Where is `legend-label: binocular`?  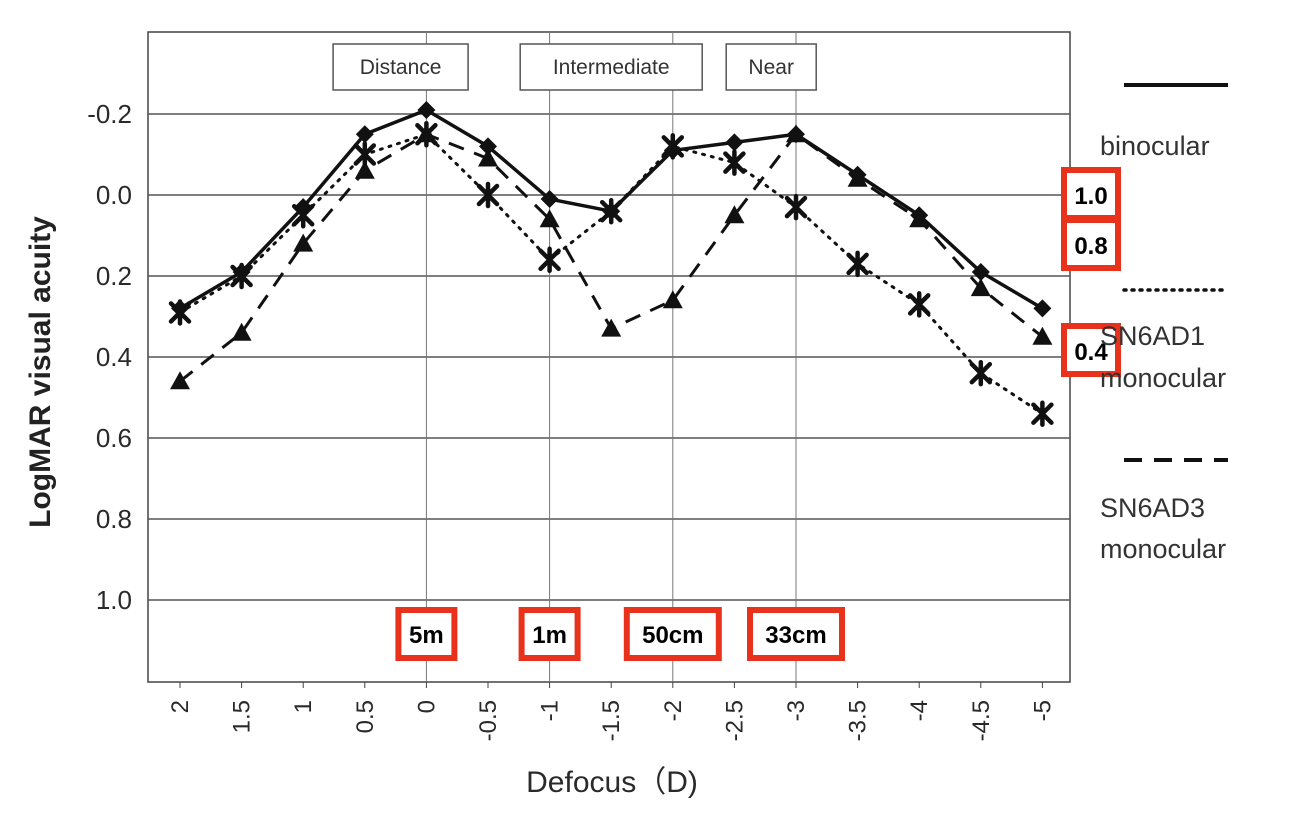
legend-label: binocular is located at coordinates (1155, 146).